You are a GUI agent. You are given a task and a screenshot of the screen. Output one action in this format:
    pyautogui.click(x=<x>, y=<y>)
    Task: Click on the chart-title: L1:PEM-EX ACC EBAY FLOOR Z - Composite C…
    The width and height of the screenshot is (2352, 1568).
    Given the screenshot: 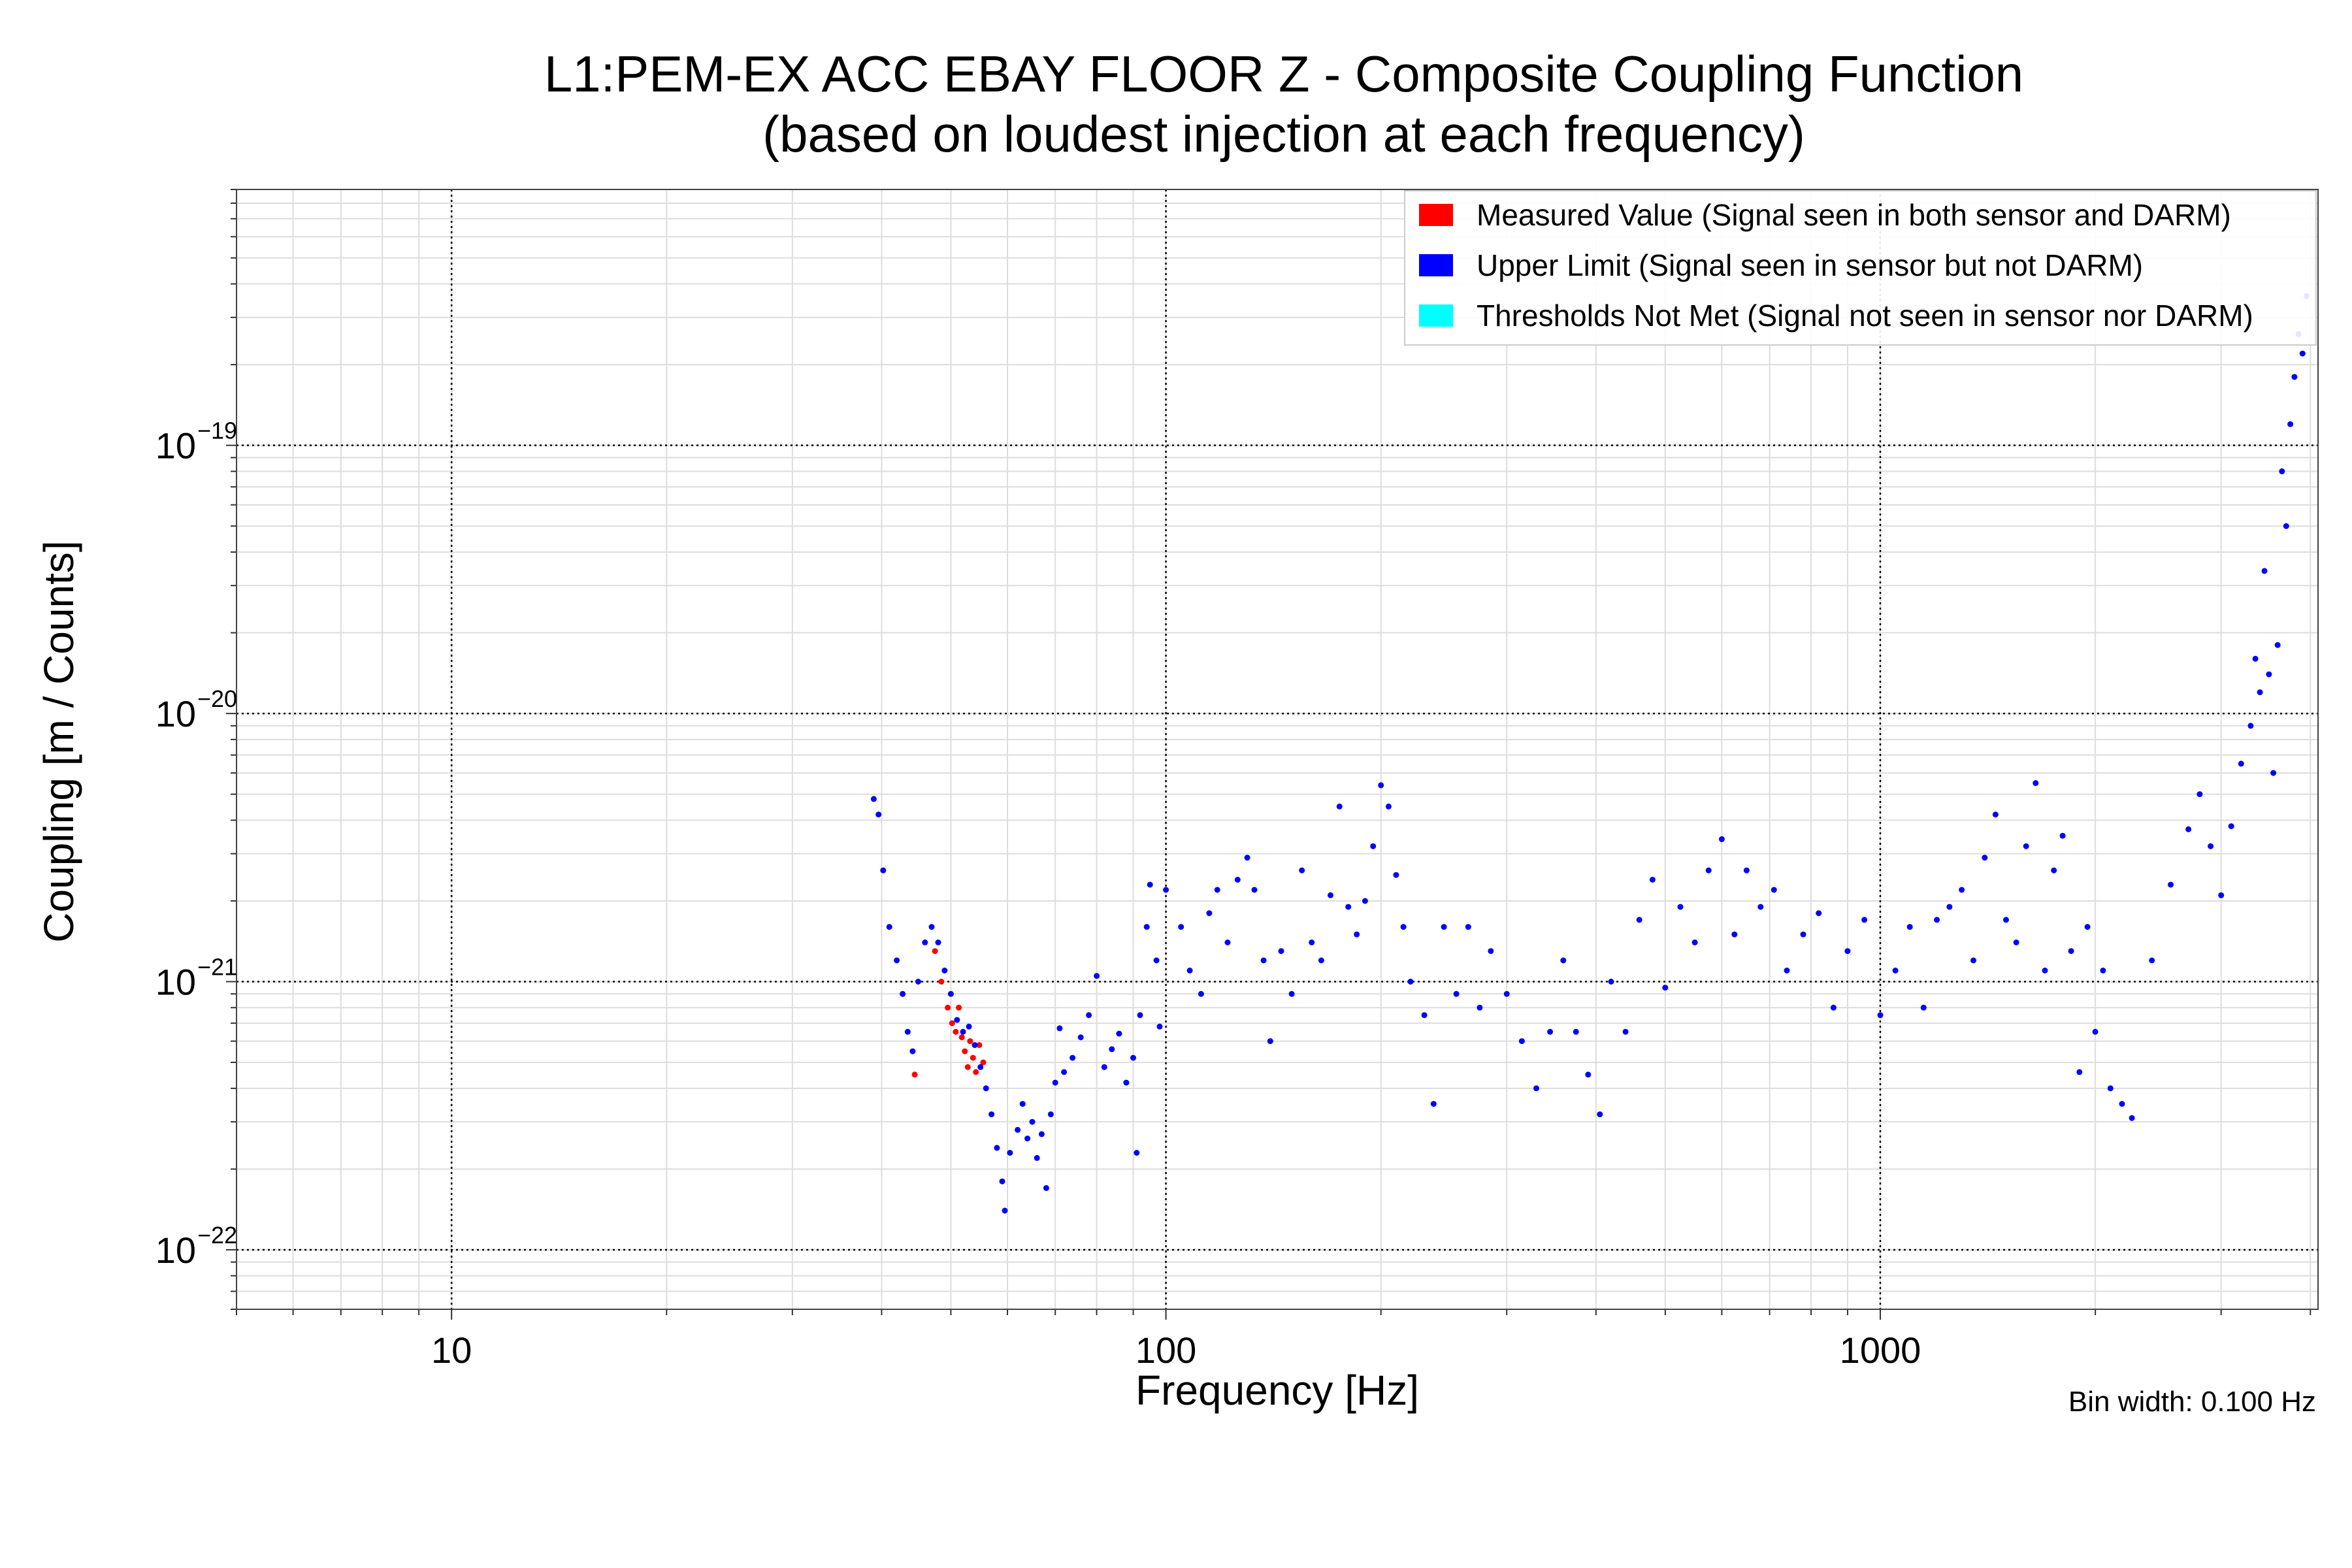 What is the action you would take?
    pyautogui.click(x=1283, y=74)
    